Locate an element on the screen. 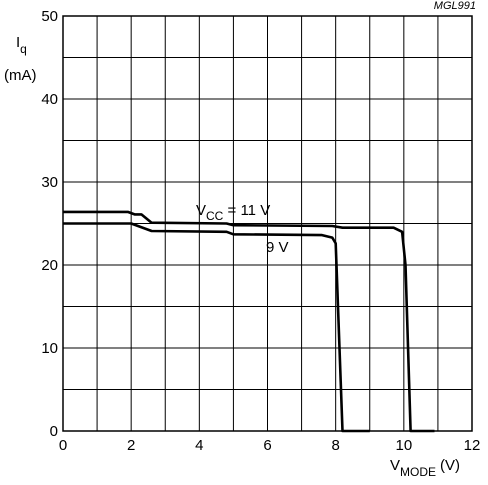  series-label-11v-subscript: CC is located at coordinates (215, 216).